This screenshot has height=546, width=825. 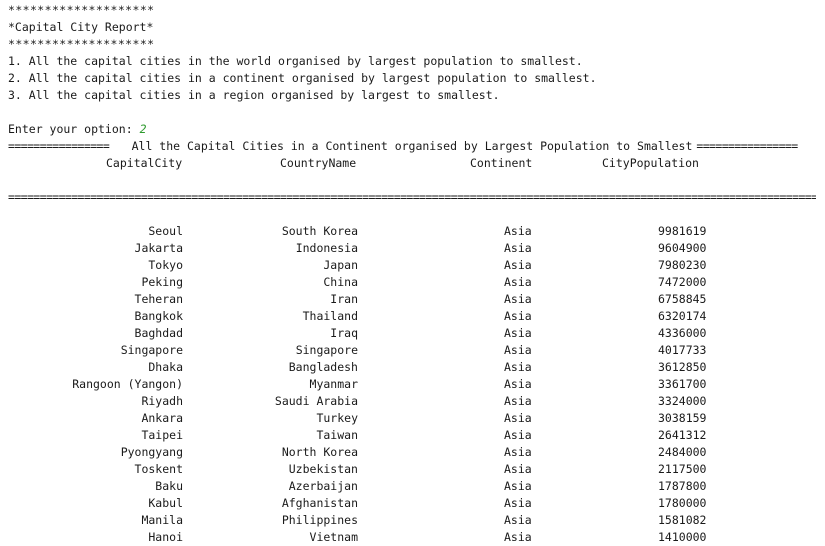 I want to click on cell-city-population: 2117500, so click(x=682, y=469).